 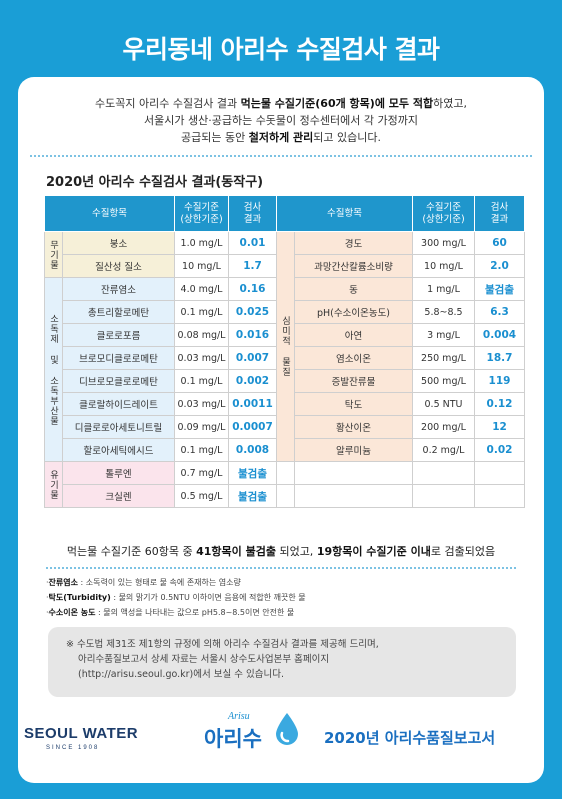 I want to click on group-disinfectant: 소독제 및 소독부산물, so click(x=53, y=369).